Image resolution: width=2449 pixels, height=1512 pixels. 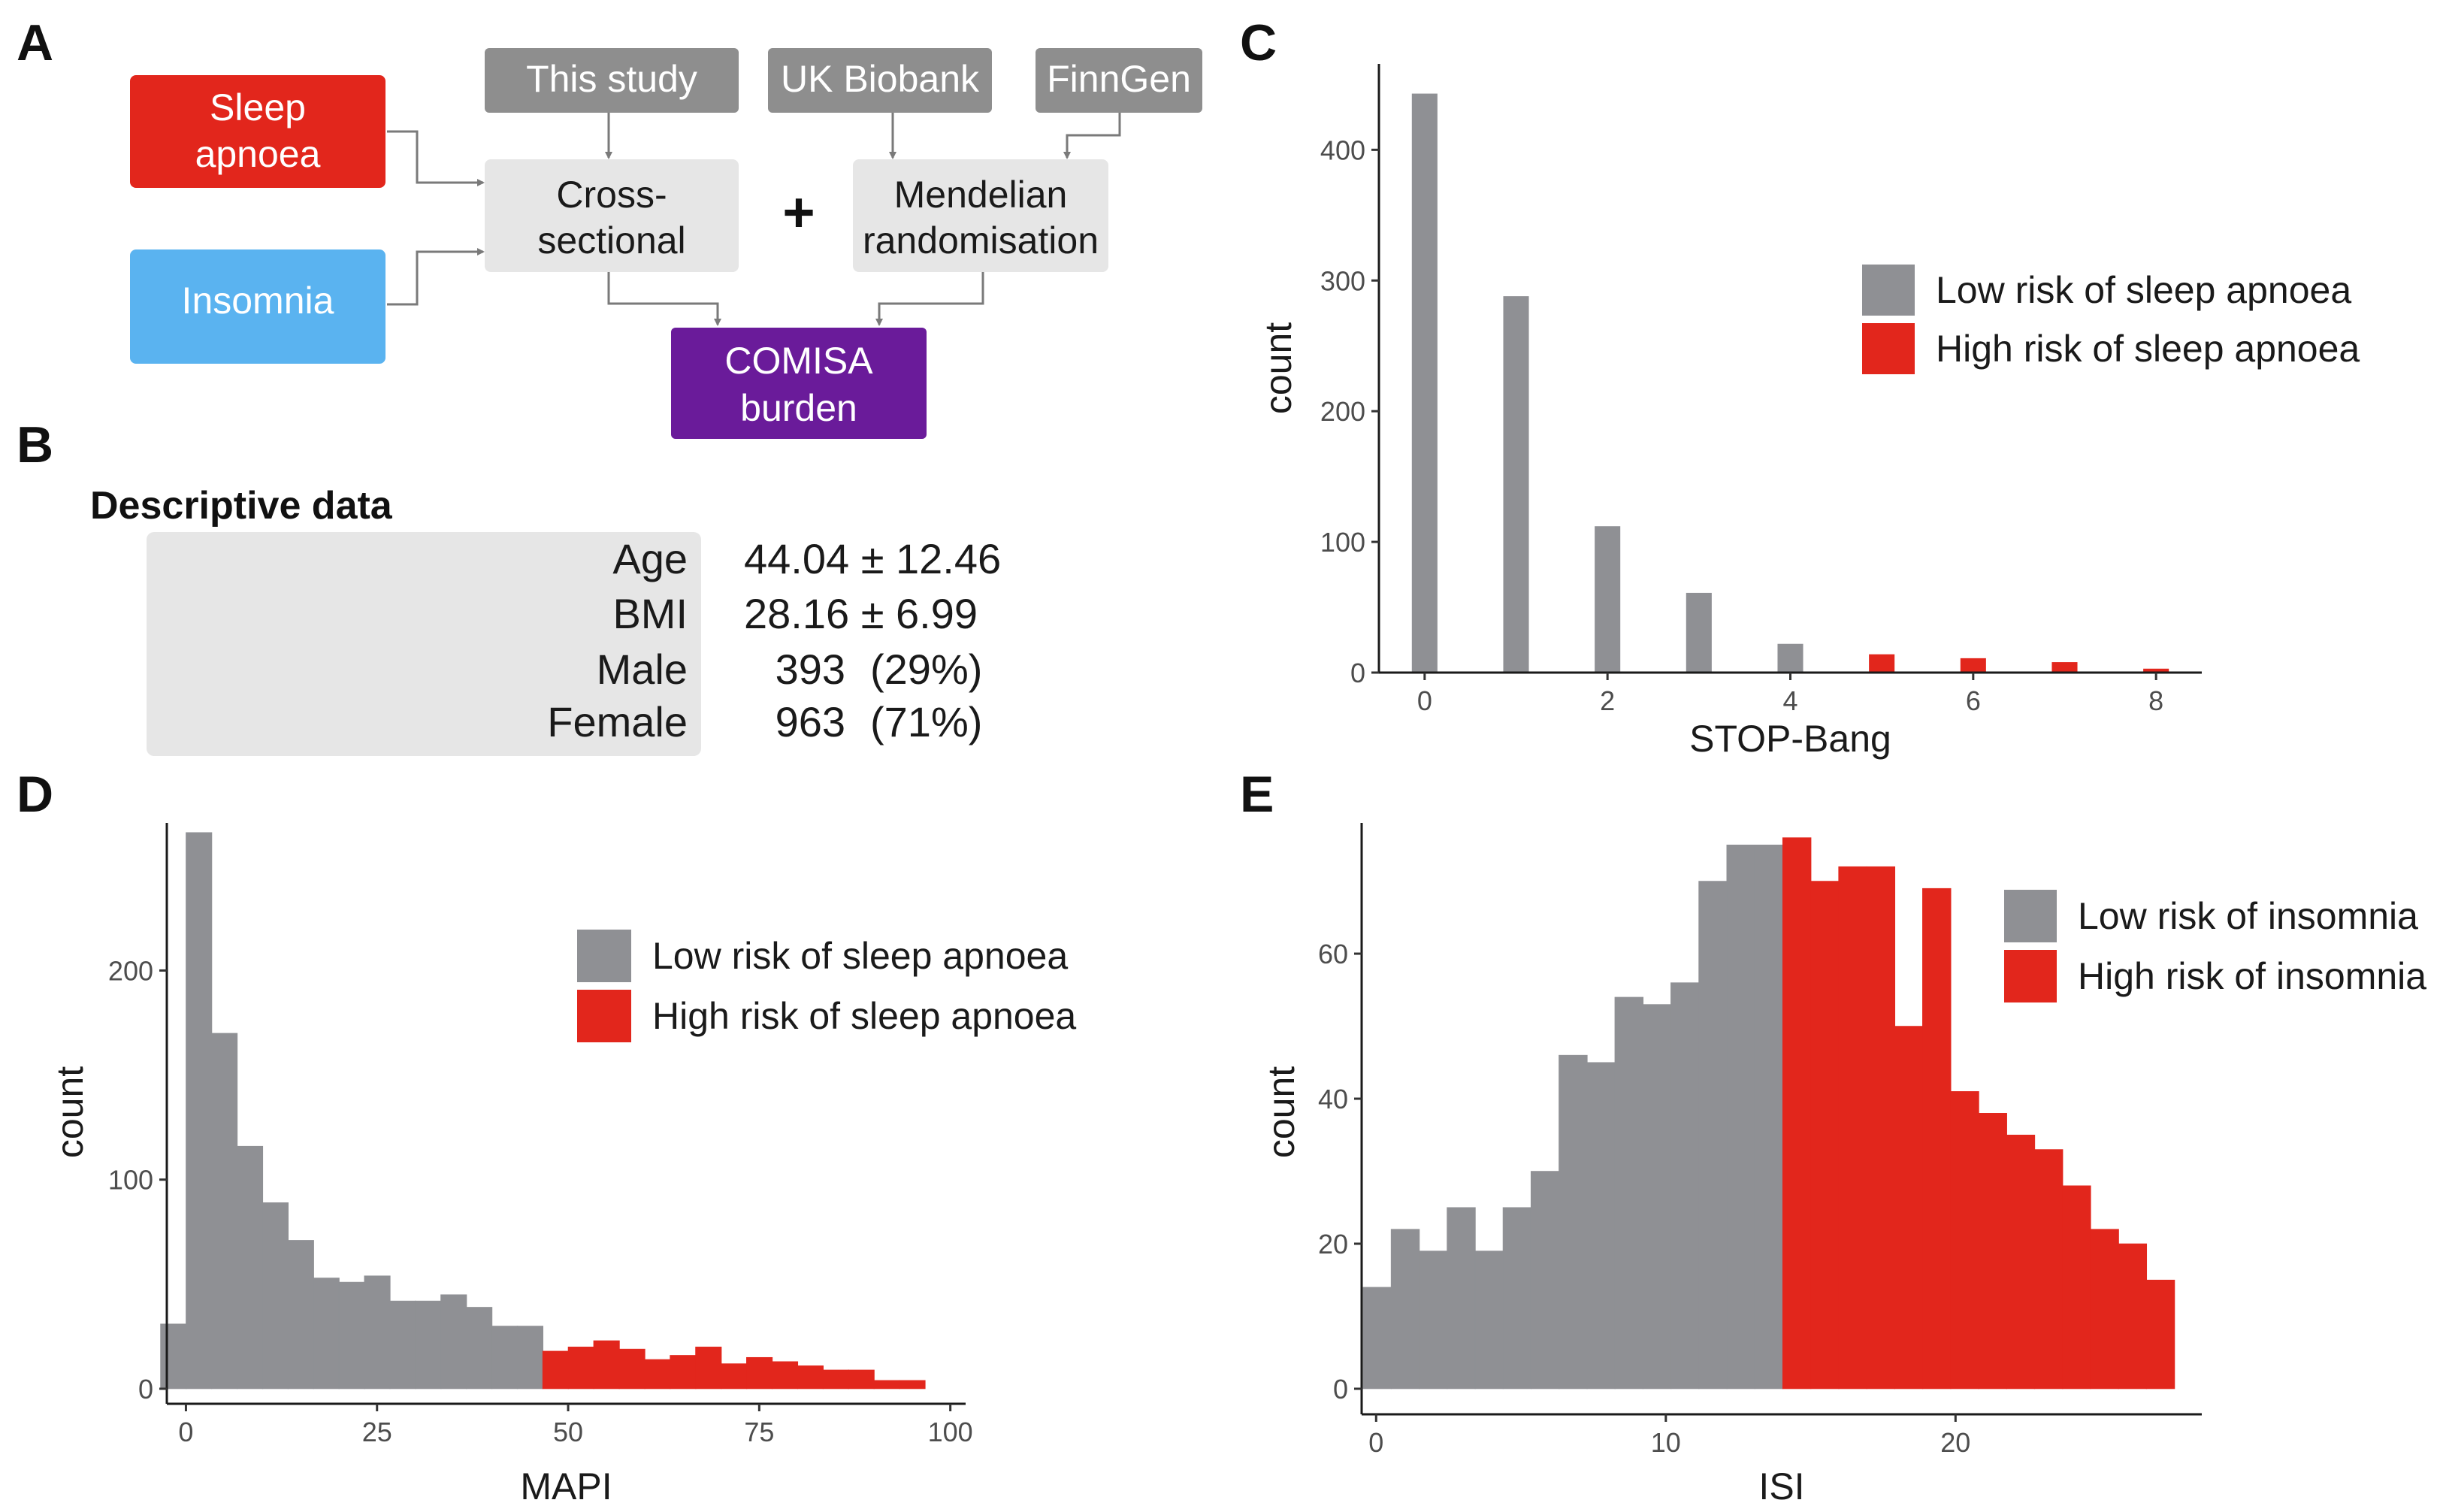 What do you see at coordinates (650, 613) in the screenshot?
I see `descriptive-label: BMI` at bounding box center [650, 613].